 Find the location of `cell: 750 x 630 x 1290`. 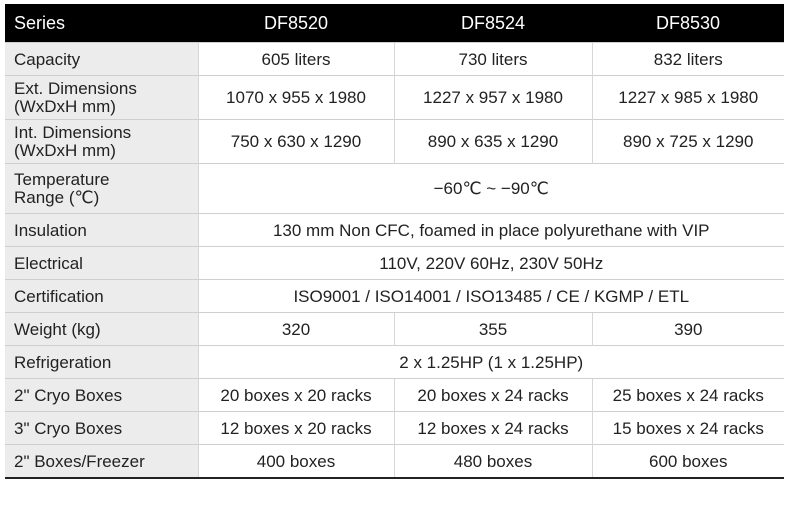

cell: 750 x 630 x 1290 is located at coordinates (295, 141).